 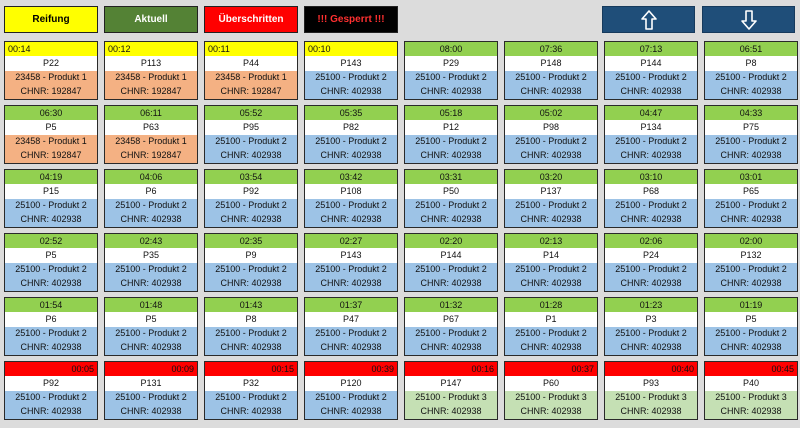 I want to click on lot-card: 00:16 P147 25100 - Produkt 3 CHNR: 402938, so click(x=451, y=390).